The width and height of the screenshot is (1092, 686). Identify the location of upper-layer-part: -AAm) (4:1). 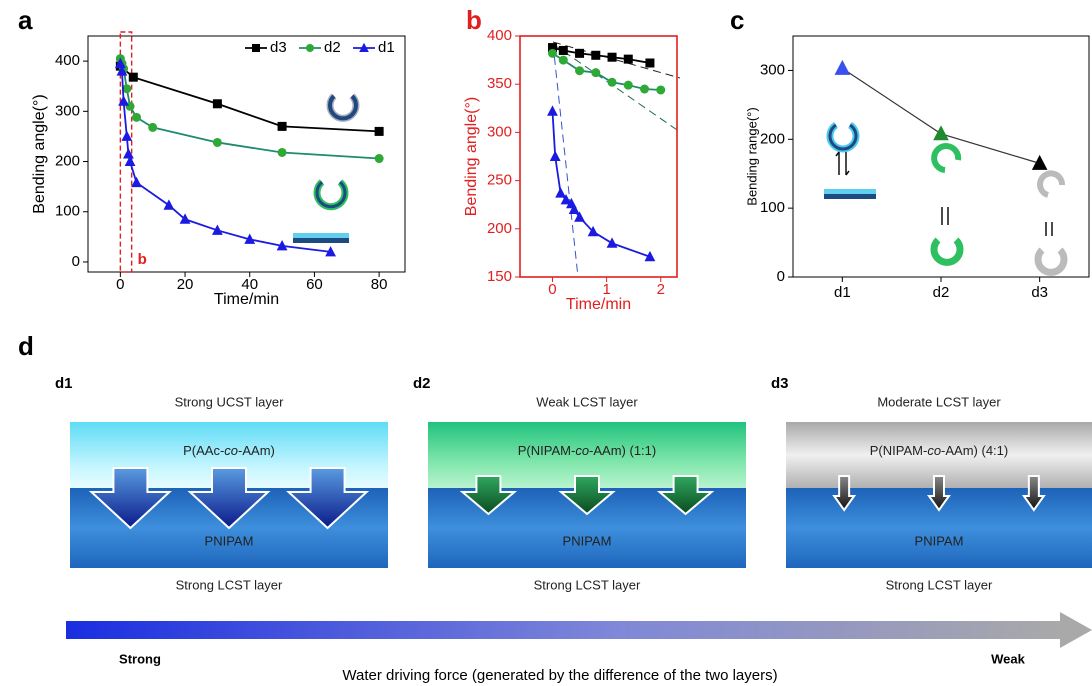
(974, 450).